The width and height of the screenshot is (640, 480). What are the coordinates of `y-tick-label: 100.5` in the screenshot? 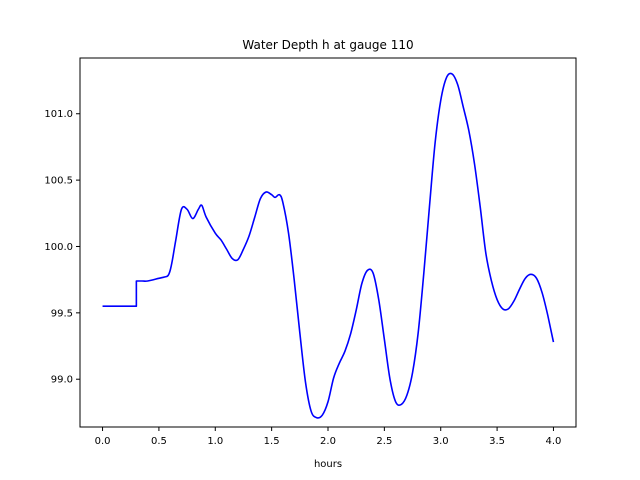 It's located at (58, 181).